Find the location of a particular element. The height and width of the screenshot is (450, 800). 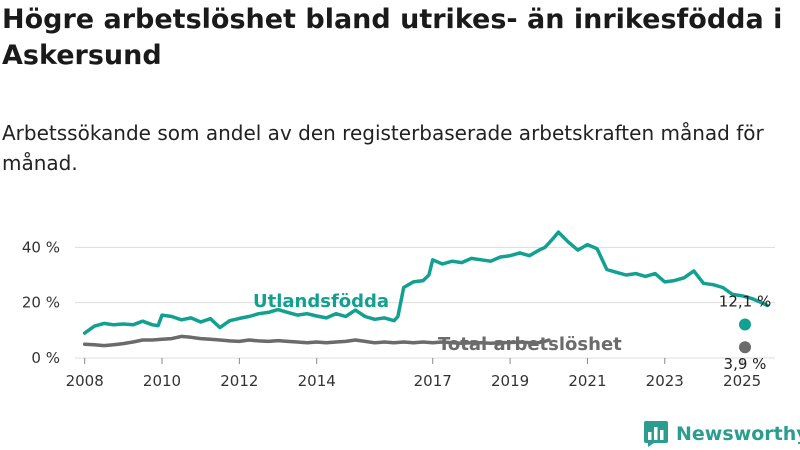

y-tick-label-2: 40 % is located at coordinates (41, 247).